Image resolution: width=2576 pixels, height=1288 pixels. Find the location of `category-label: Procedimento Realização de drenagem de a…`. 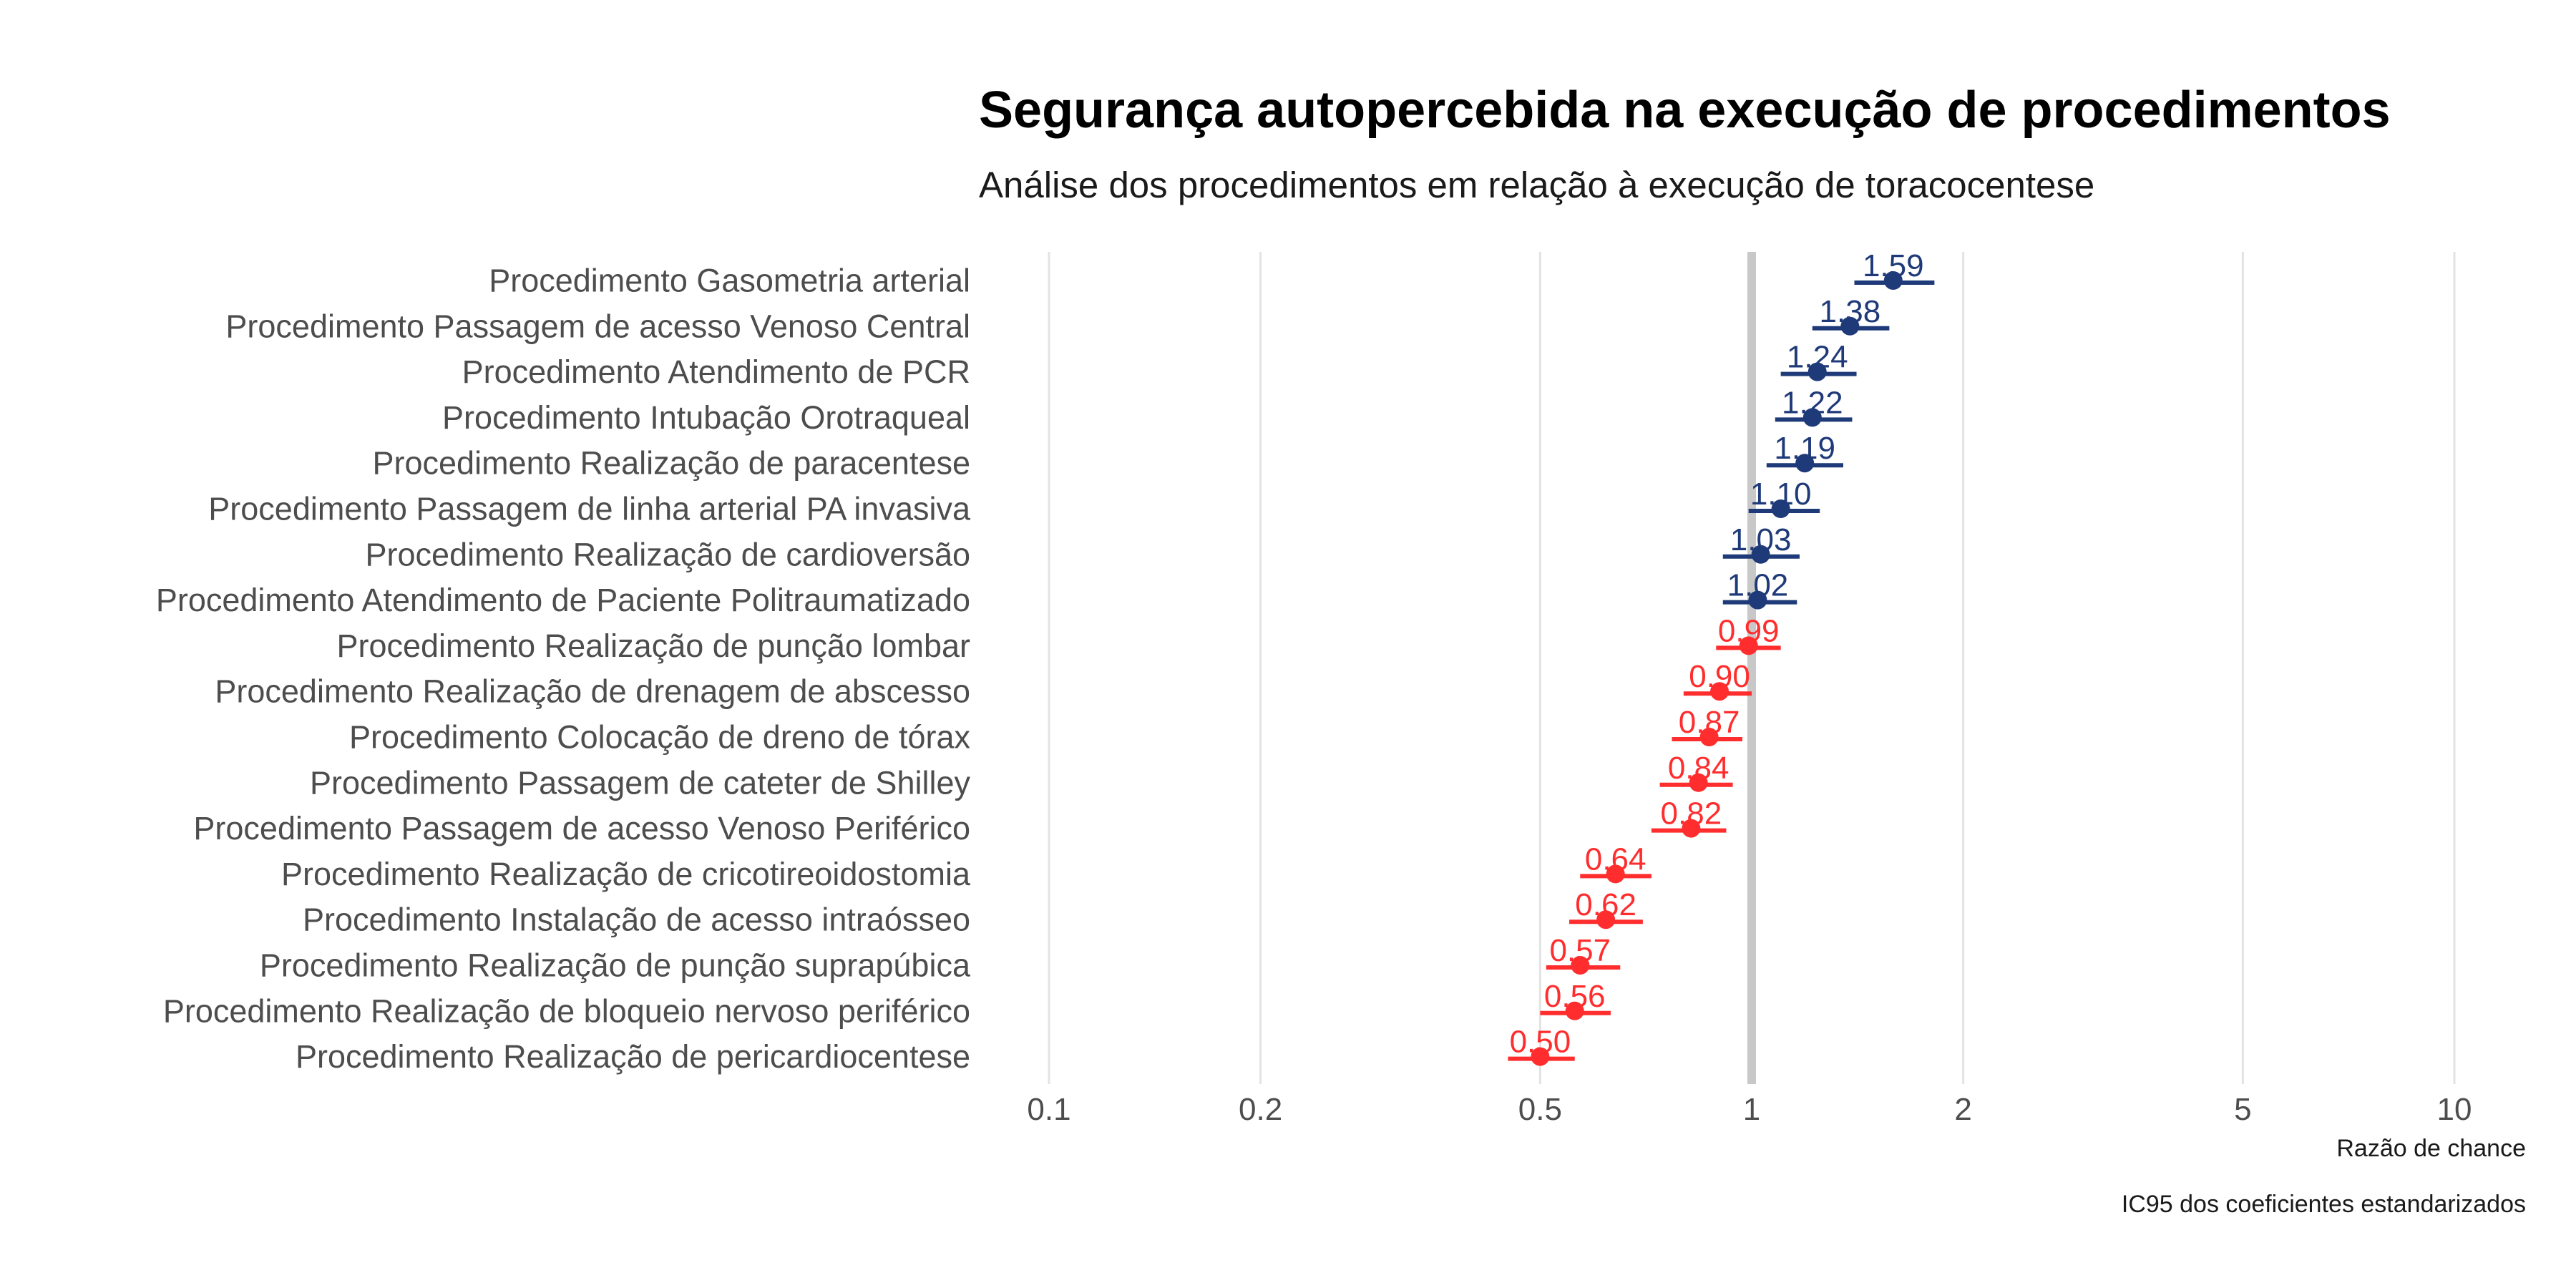

category-label: Procedimento Realização de drenagem de a… is located at coordinates (592, 691).